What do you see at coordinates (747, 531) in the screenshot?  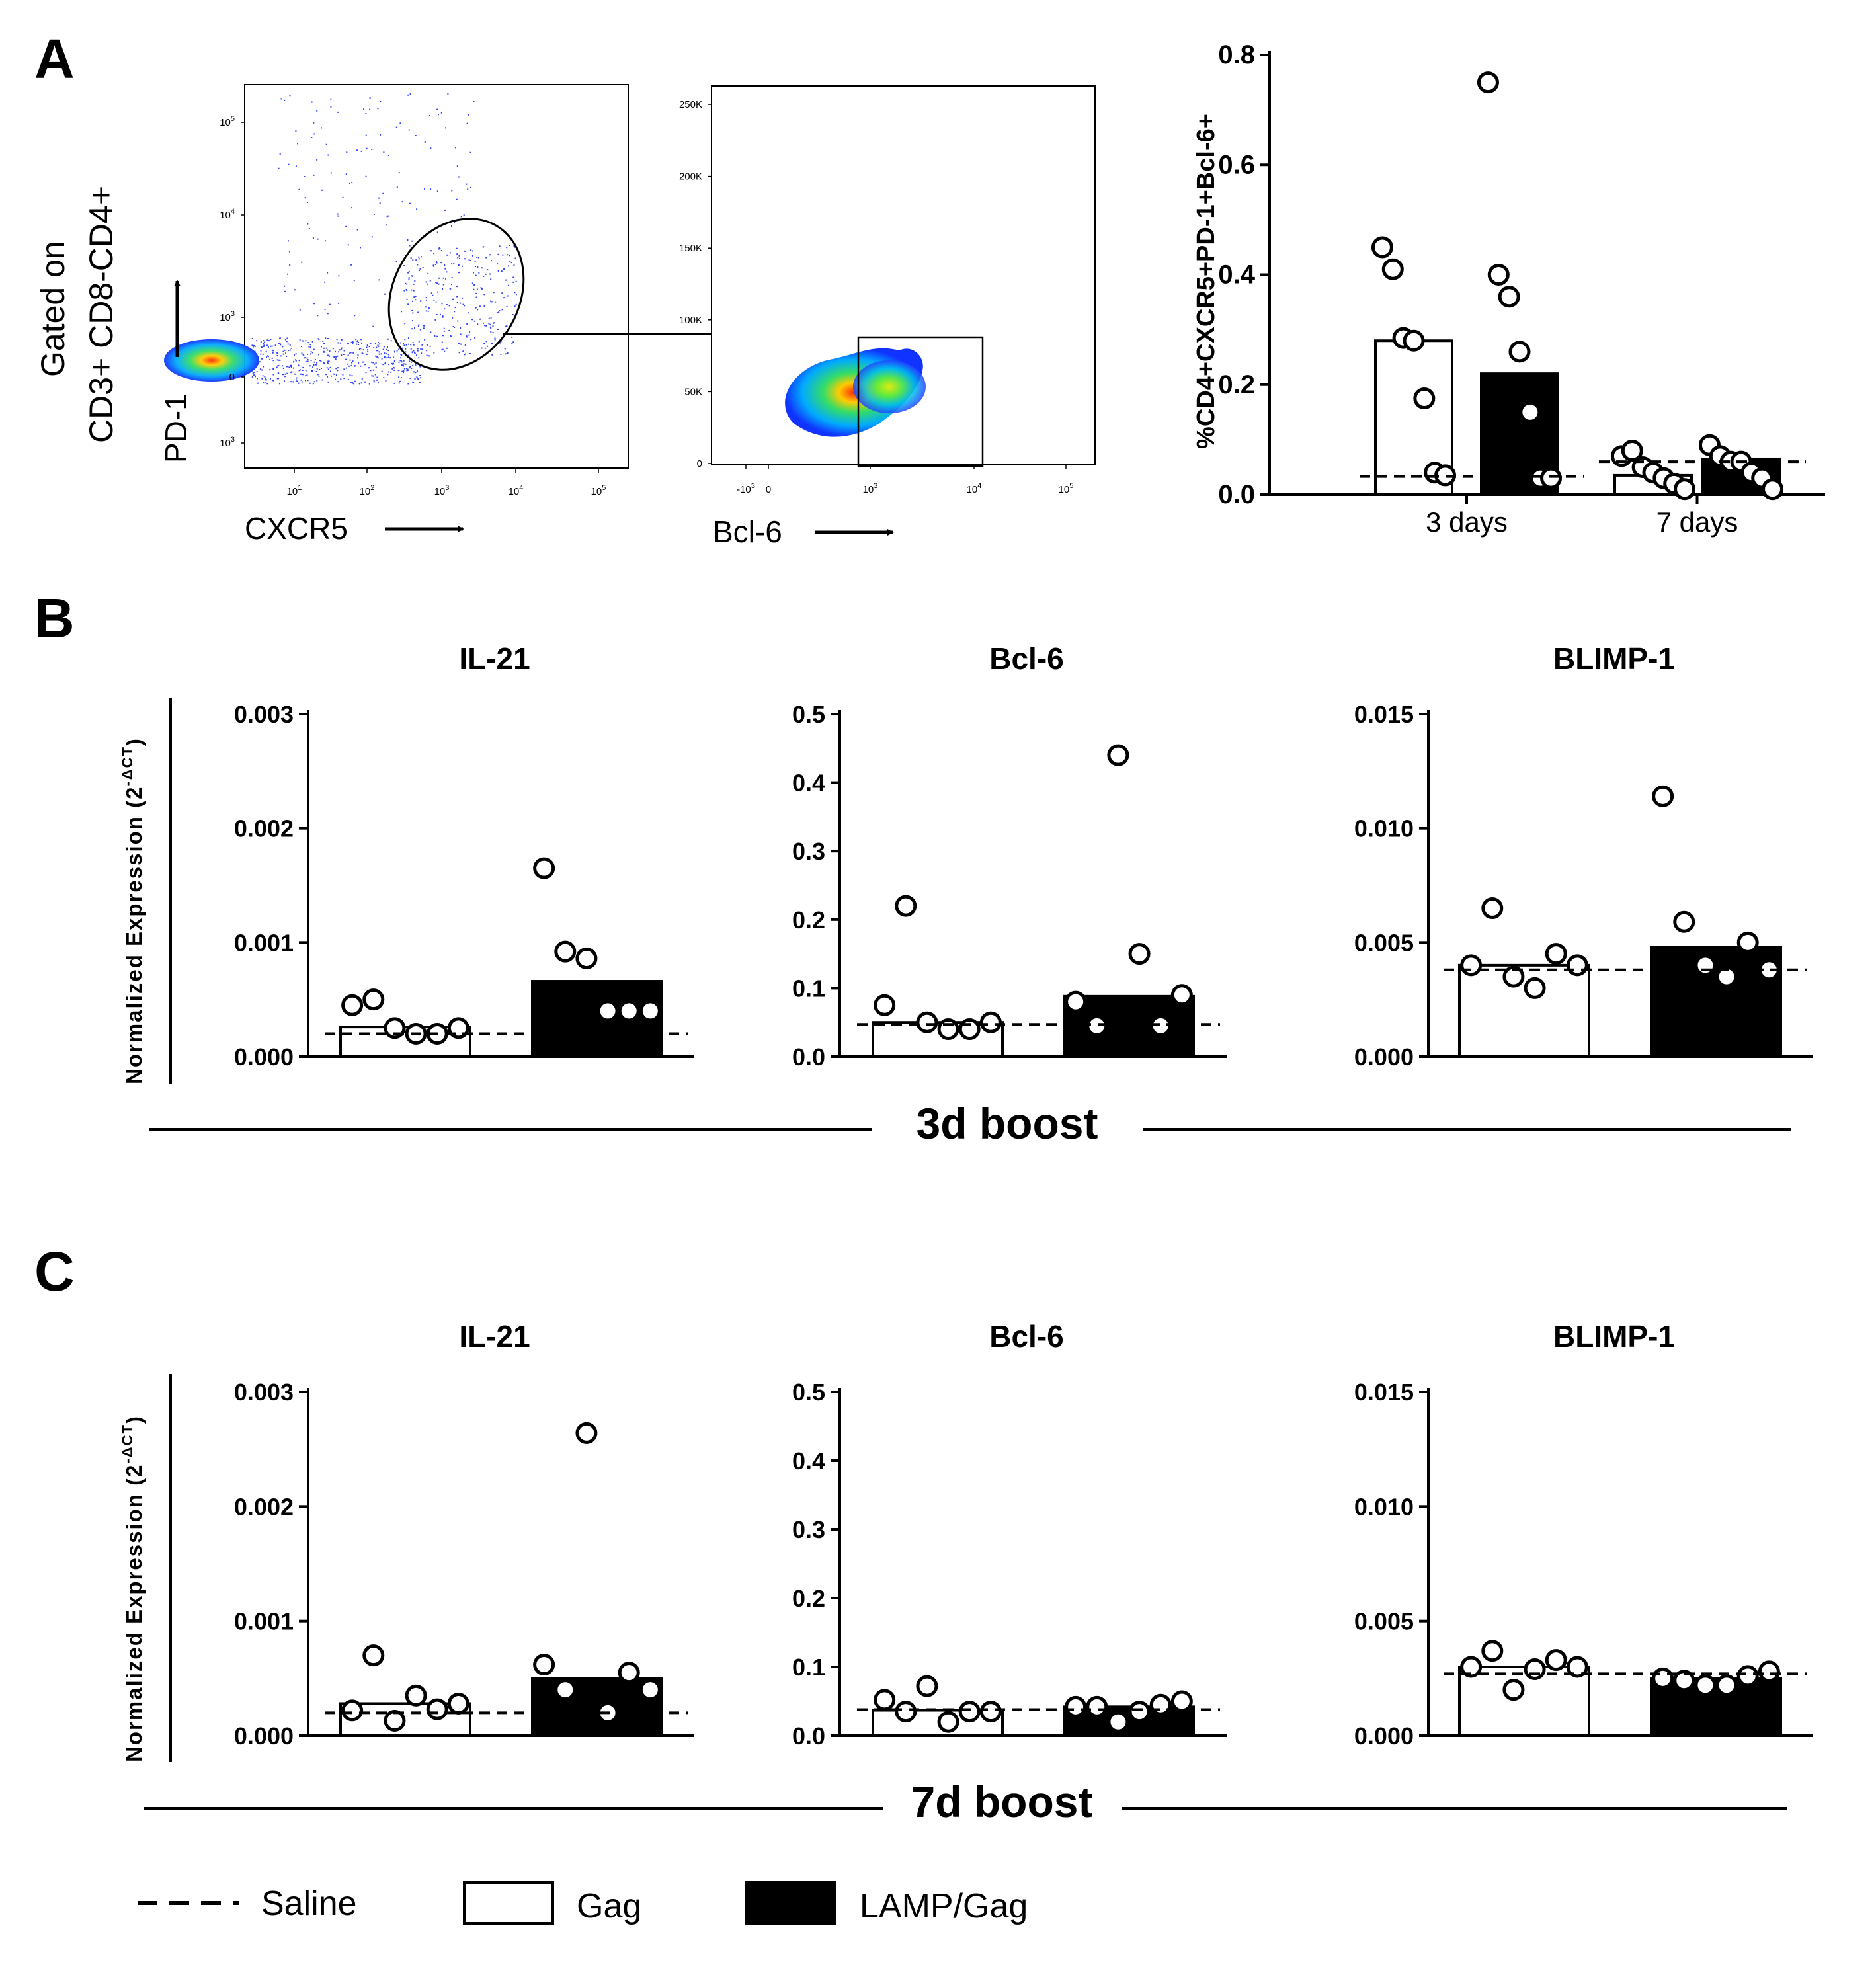 I see `flow-plot-2-xlabel: Bcl-6` at bounding box center [747, 531].